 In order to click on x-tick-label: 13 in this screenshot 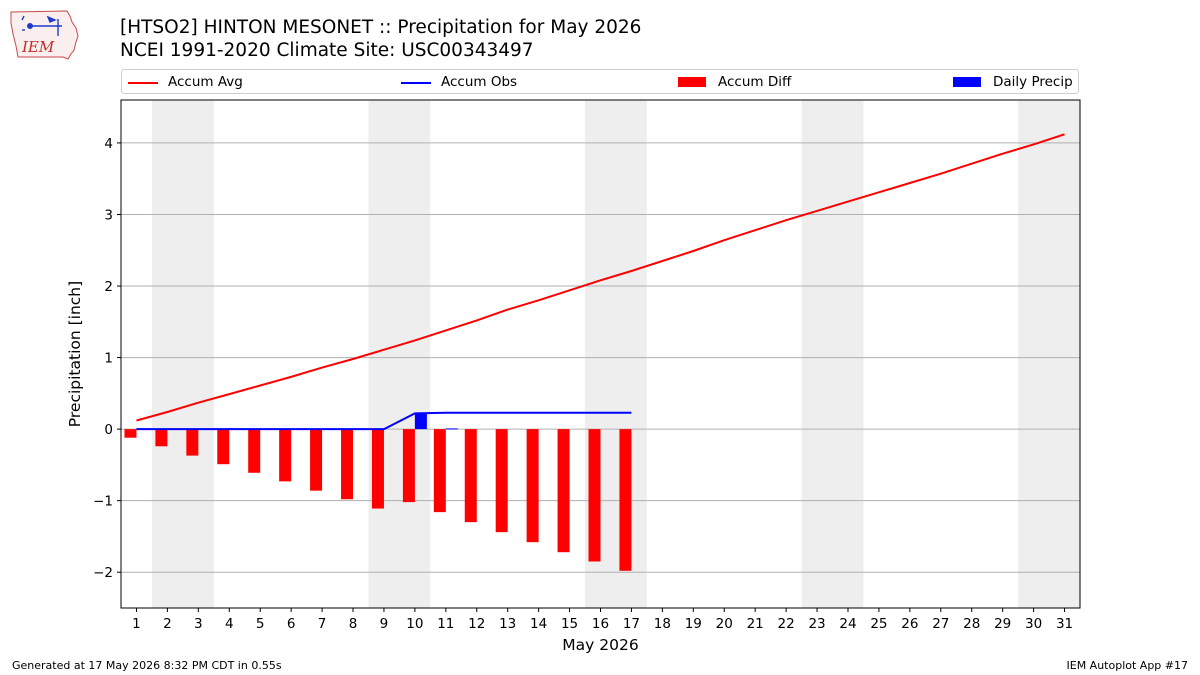, I will do `click(507, 624)`.